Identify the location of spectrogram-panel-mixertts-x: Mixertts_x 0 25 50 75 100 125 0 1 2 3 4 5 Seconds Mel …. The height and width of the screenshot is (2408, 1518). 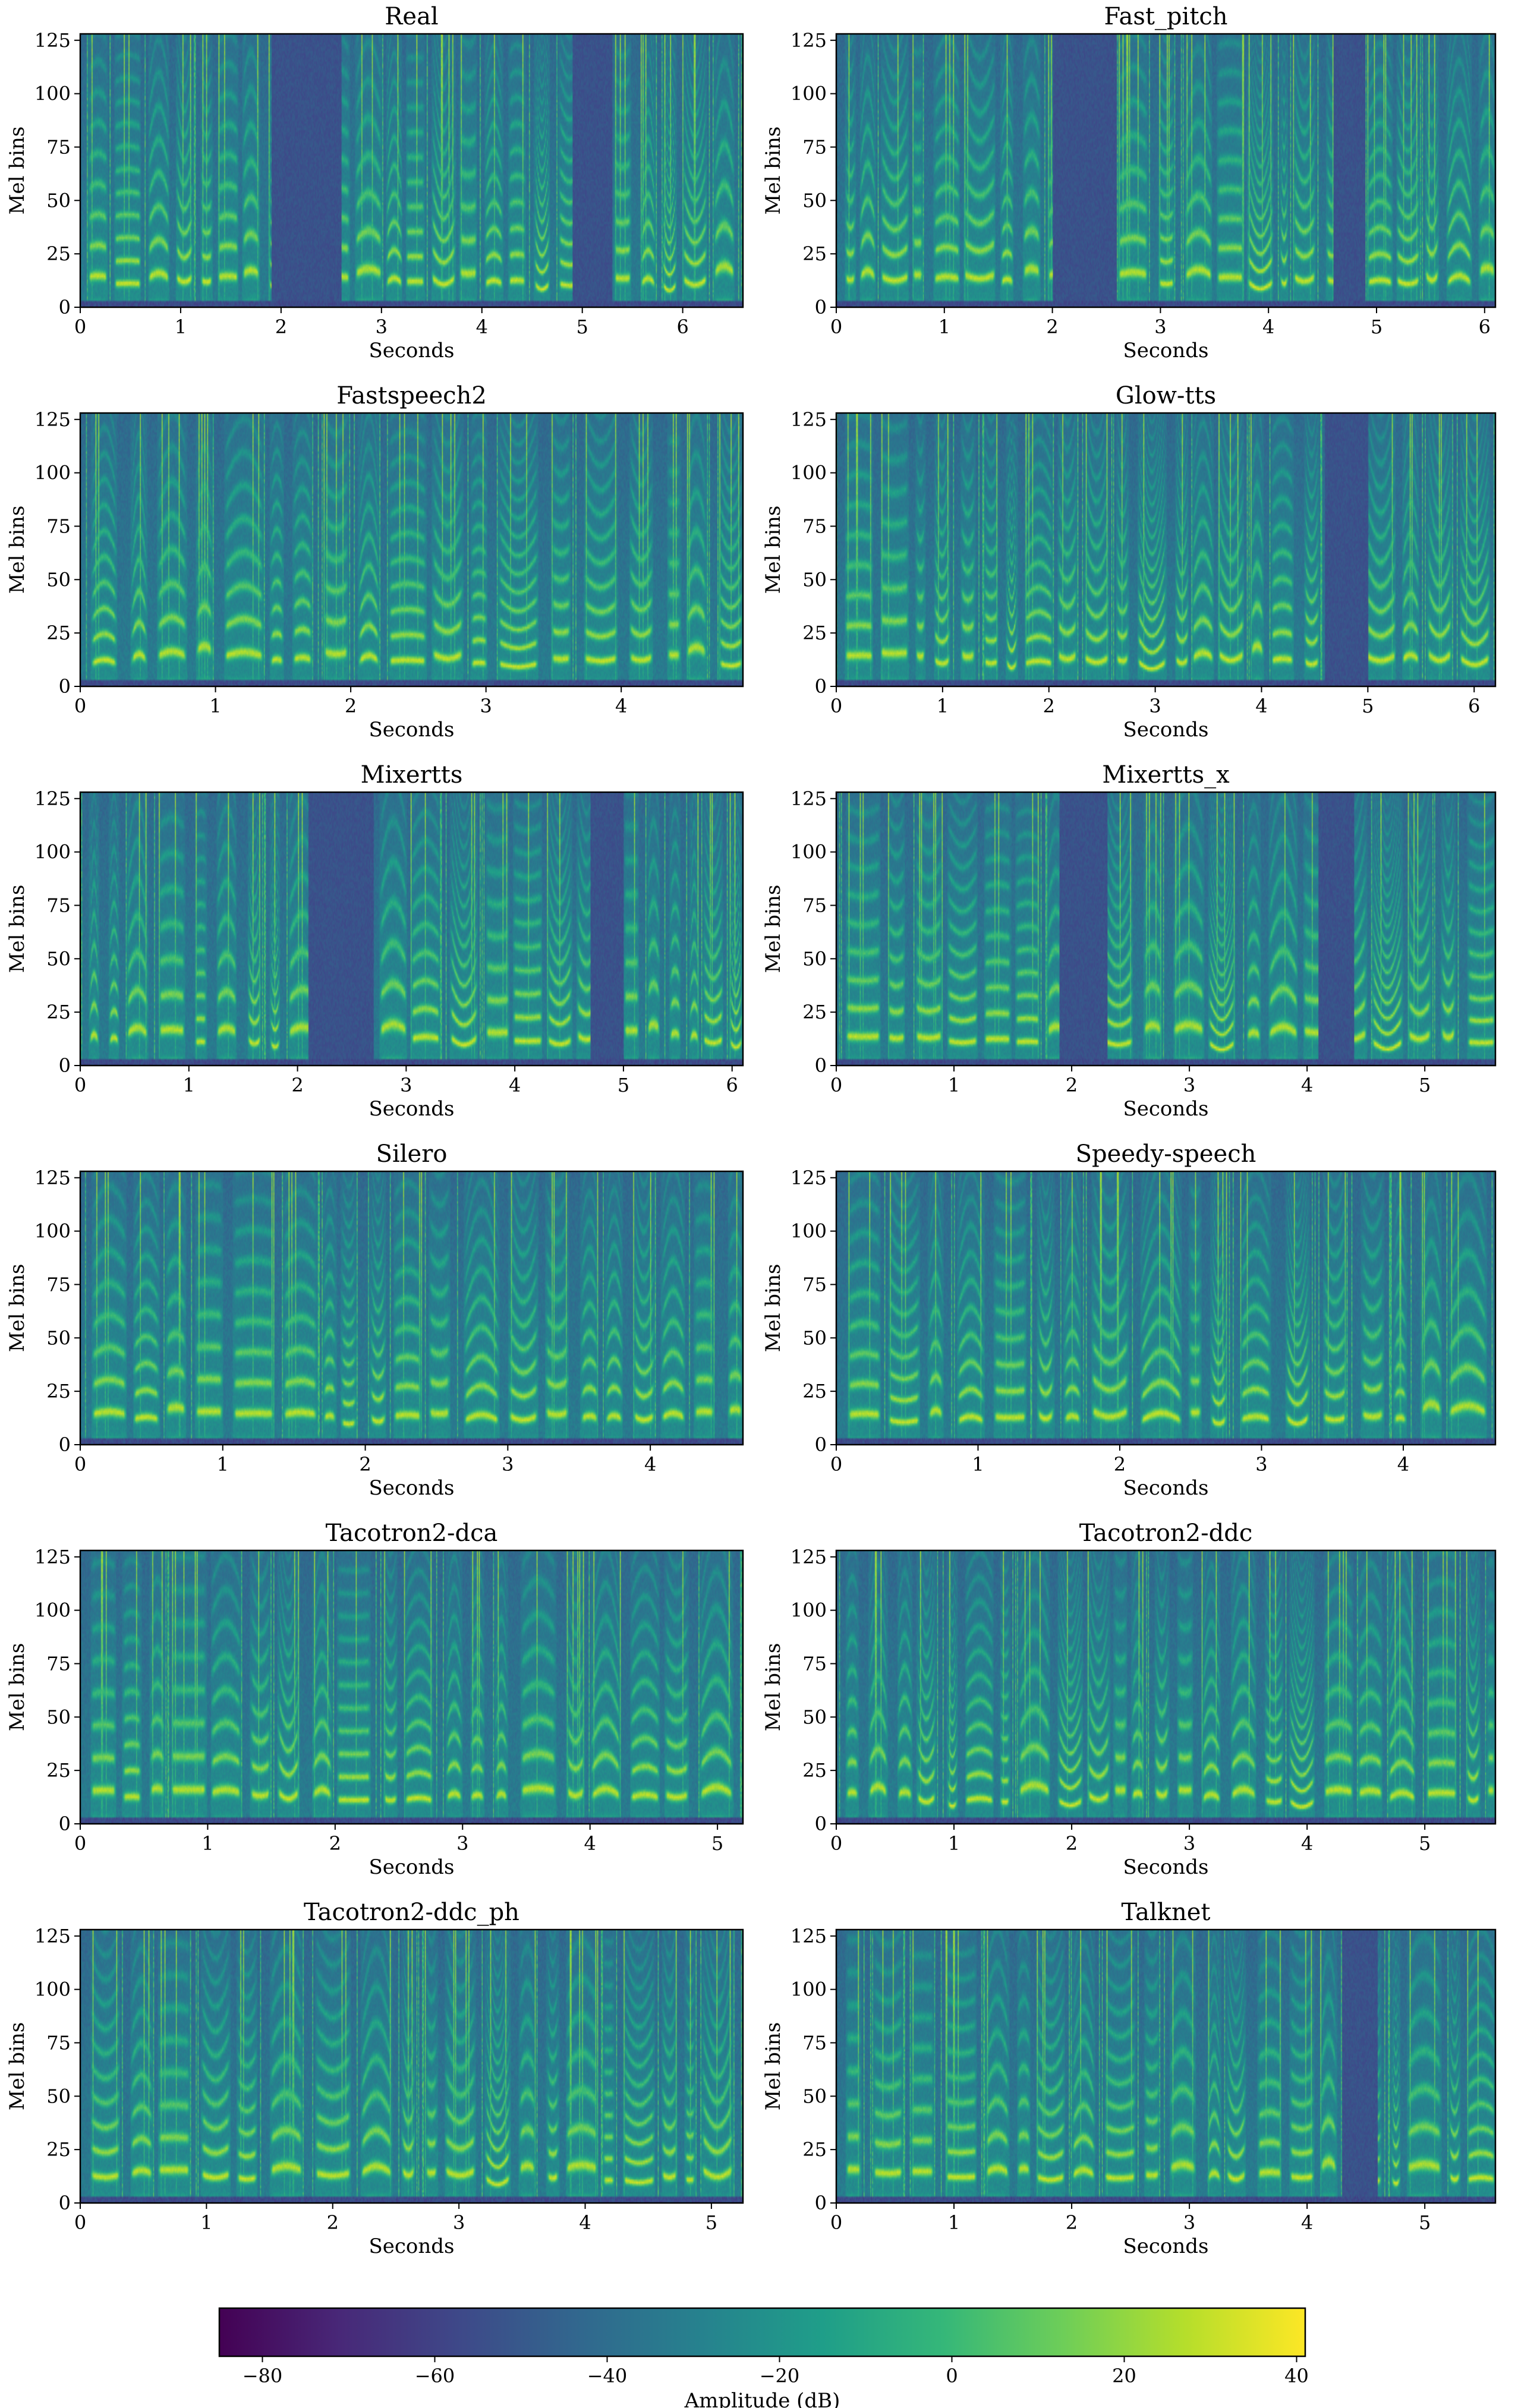
(1129, 941).